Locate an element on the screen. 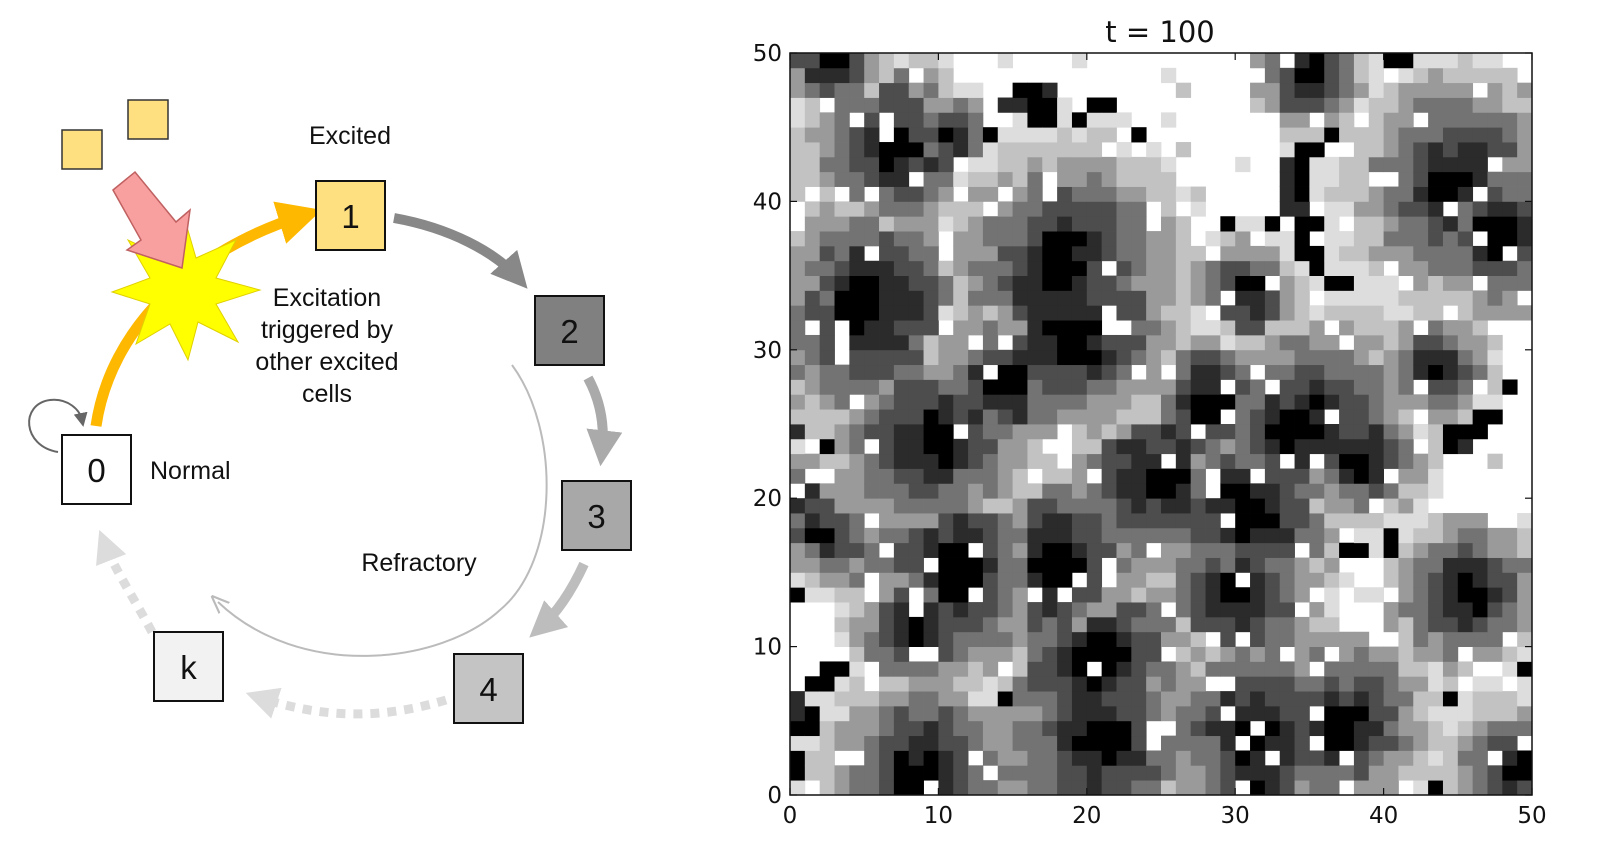 The height and width of the screenshot is (868, 1622). x-tick-label: 40 is located at coordinates (1383, 816).